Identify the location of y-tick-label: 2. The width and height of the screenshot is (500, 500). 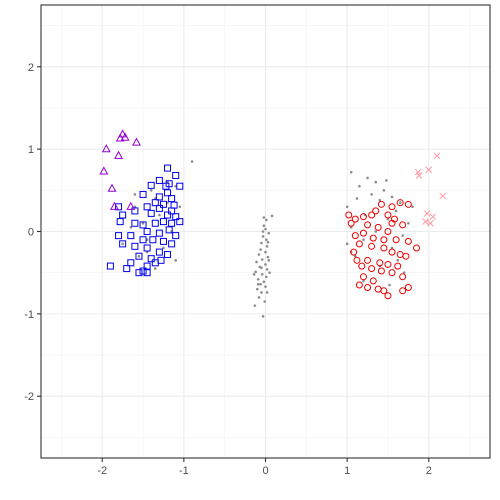
(31, 68).